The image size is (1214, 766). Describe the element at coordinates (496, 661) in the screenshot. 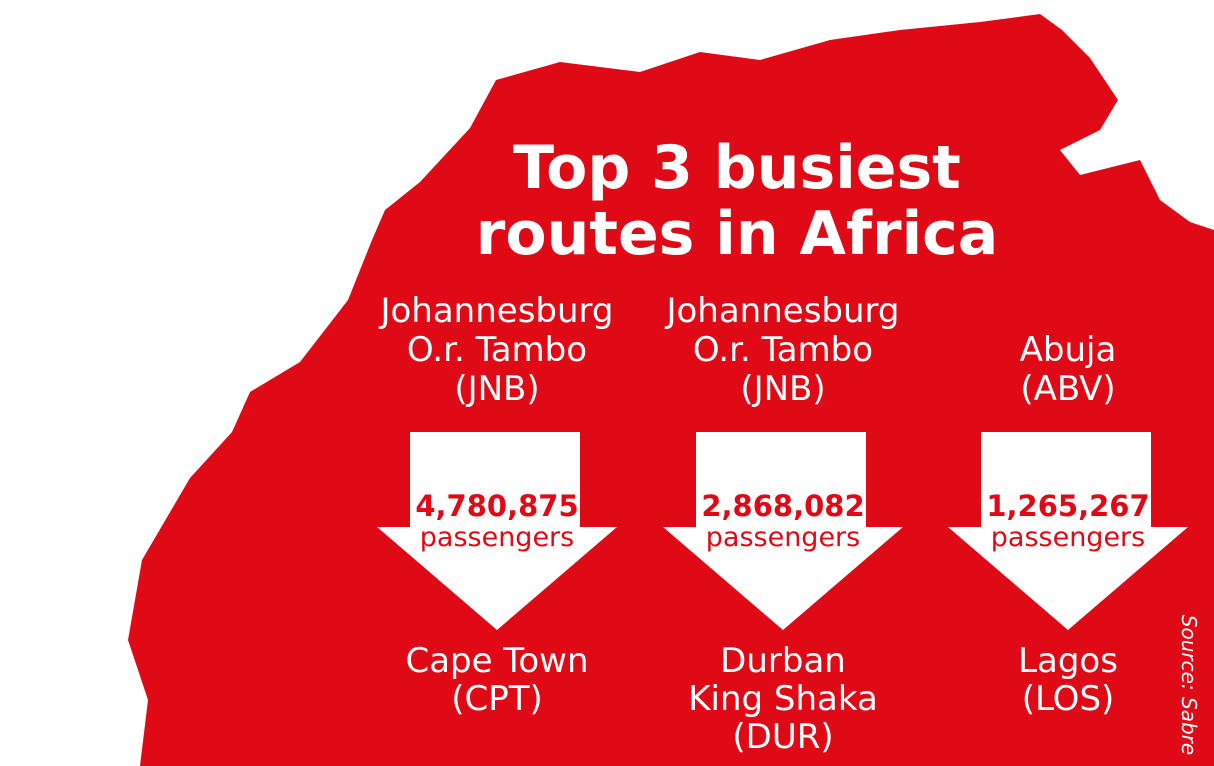

I see `destination: Cape Town` at that location.